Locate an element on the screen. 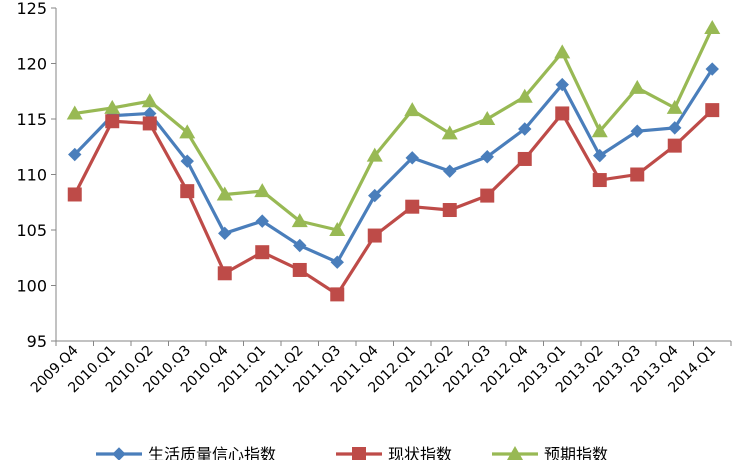 The width and height of the screenshot is (732, 464). legend-item: 预期指数 is located at coordinates (550, 454).